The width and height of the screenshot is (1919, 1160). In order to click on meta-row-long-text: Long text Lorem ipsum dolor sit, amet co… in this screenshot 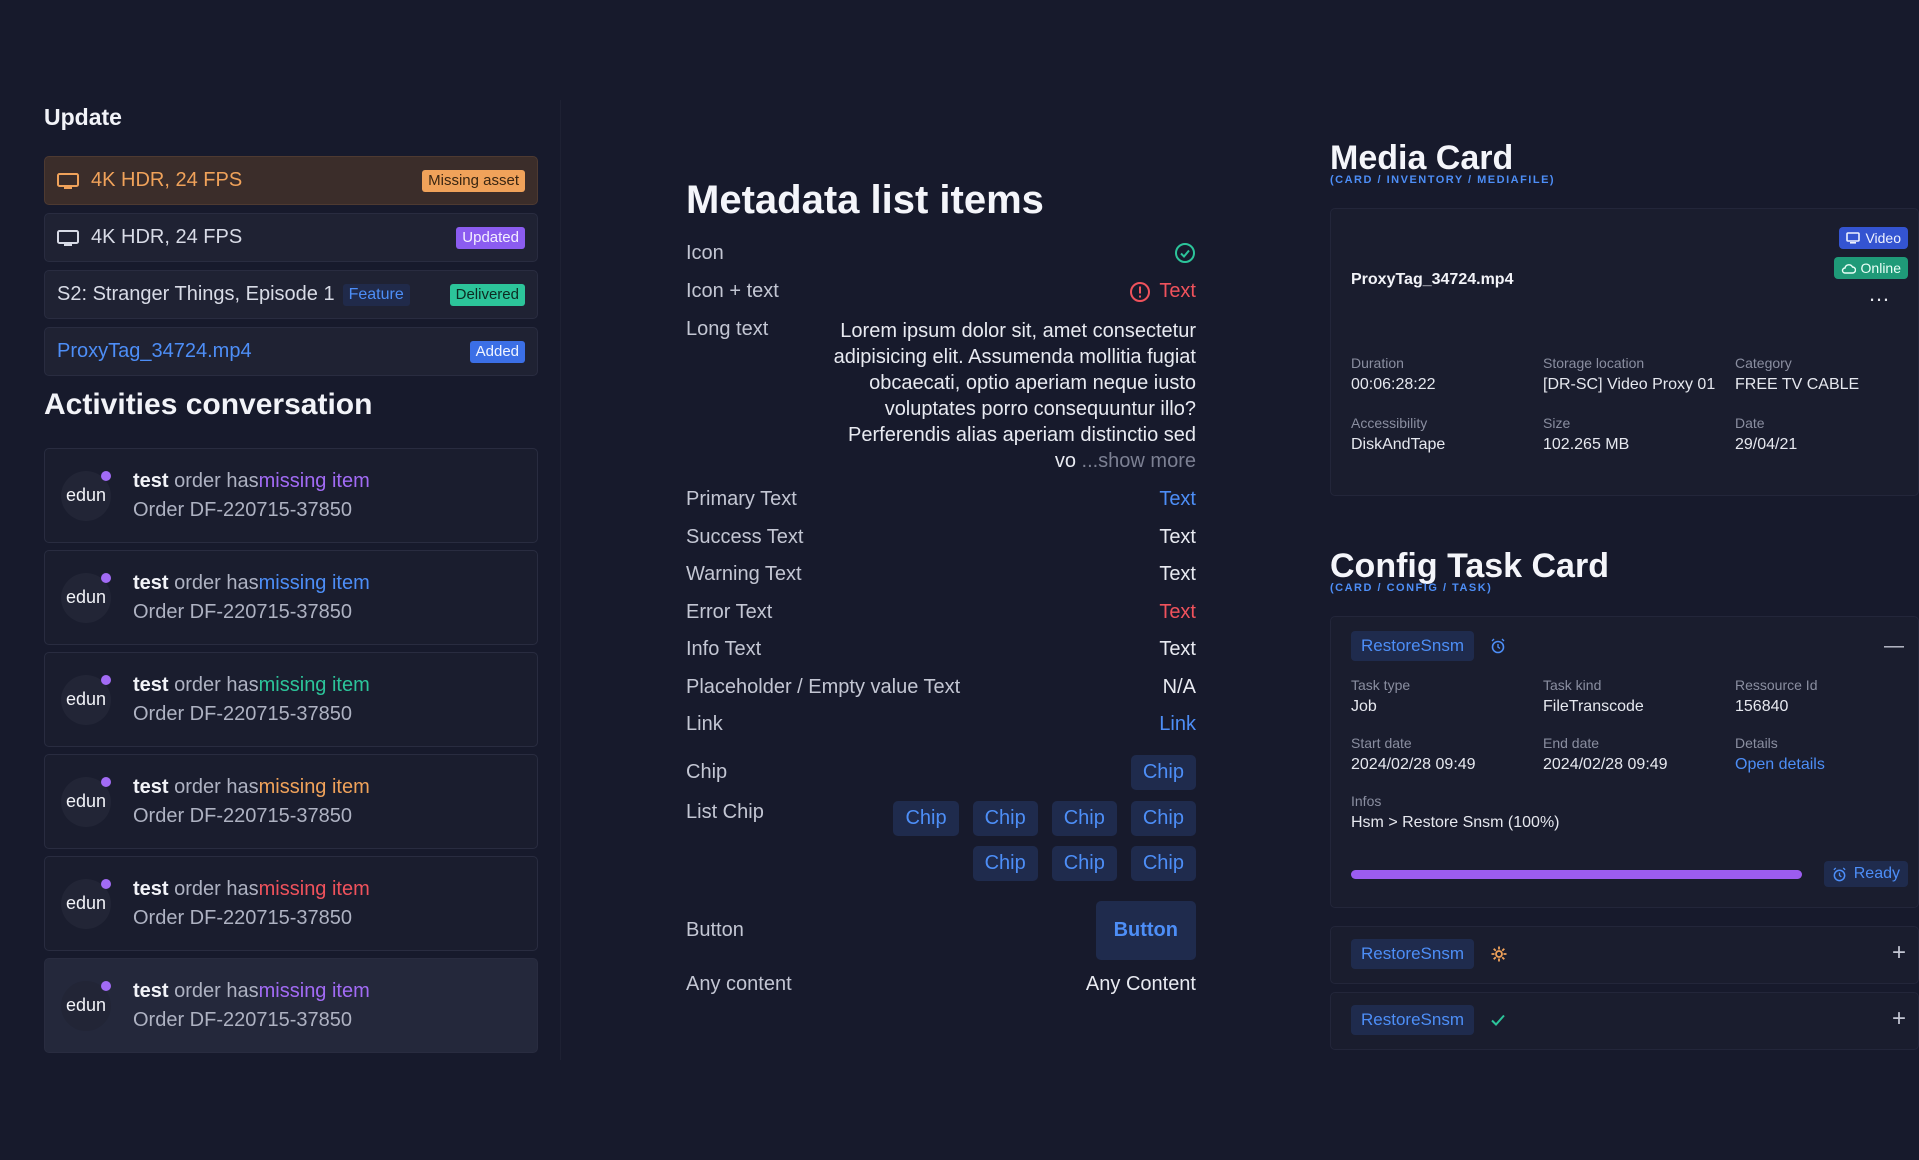, I will do `click(941, 403)`.